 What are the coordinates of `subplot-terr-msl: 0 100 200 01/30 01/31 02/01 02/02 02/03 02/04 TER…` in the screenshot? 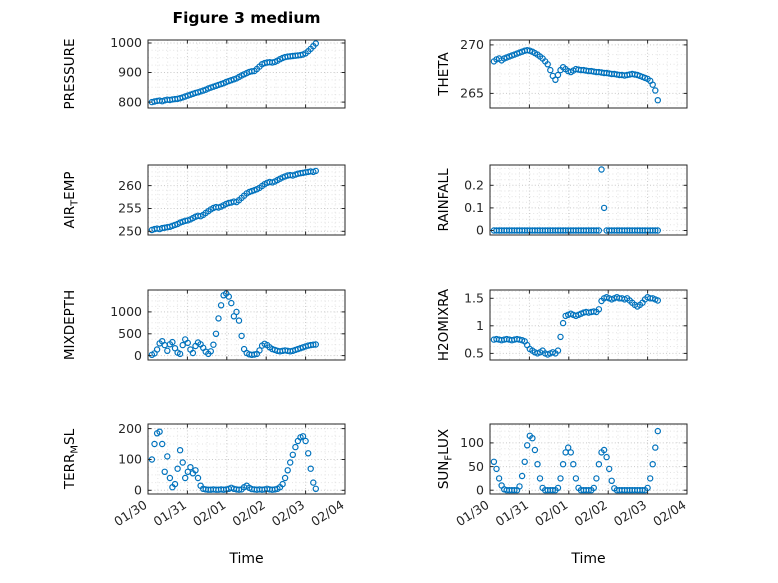 It's located at (204, 475).